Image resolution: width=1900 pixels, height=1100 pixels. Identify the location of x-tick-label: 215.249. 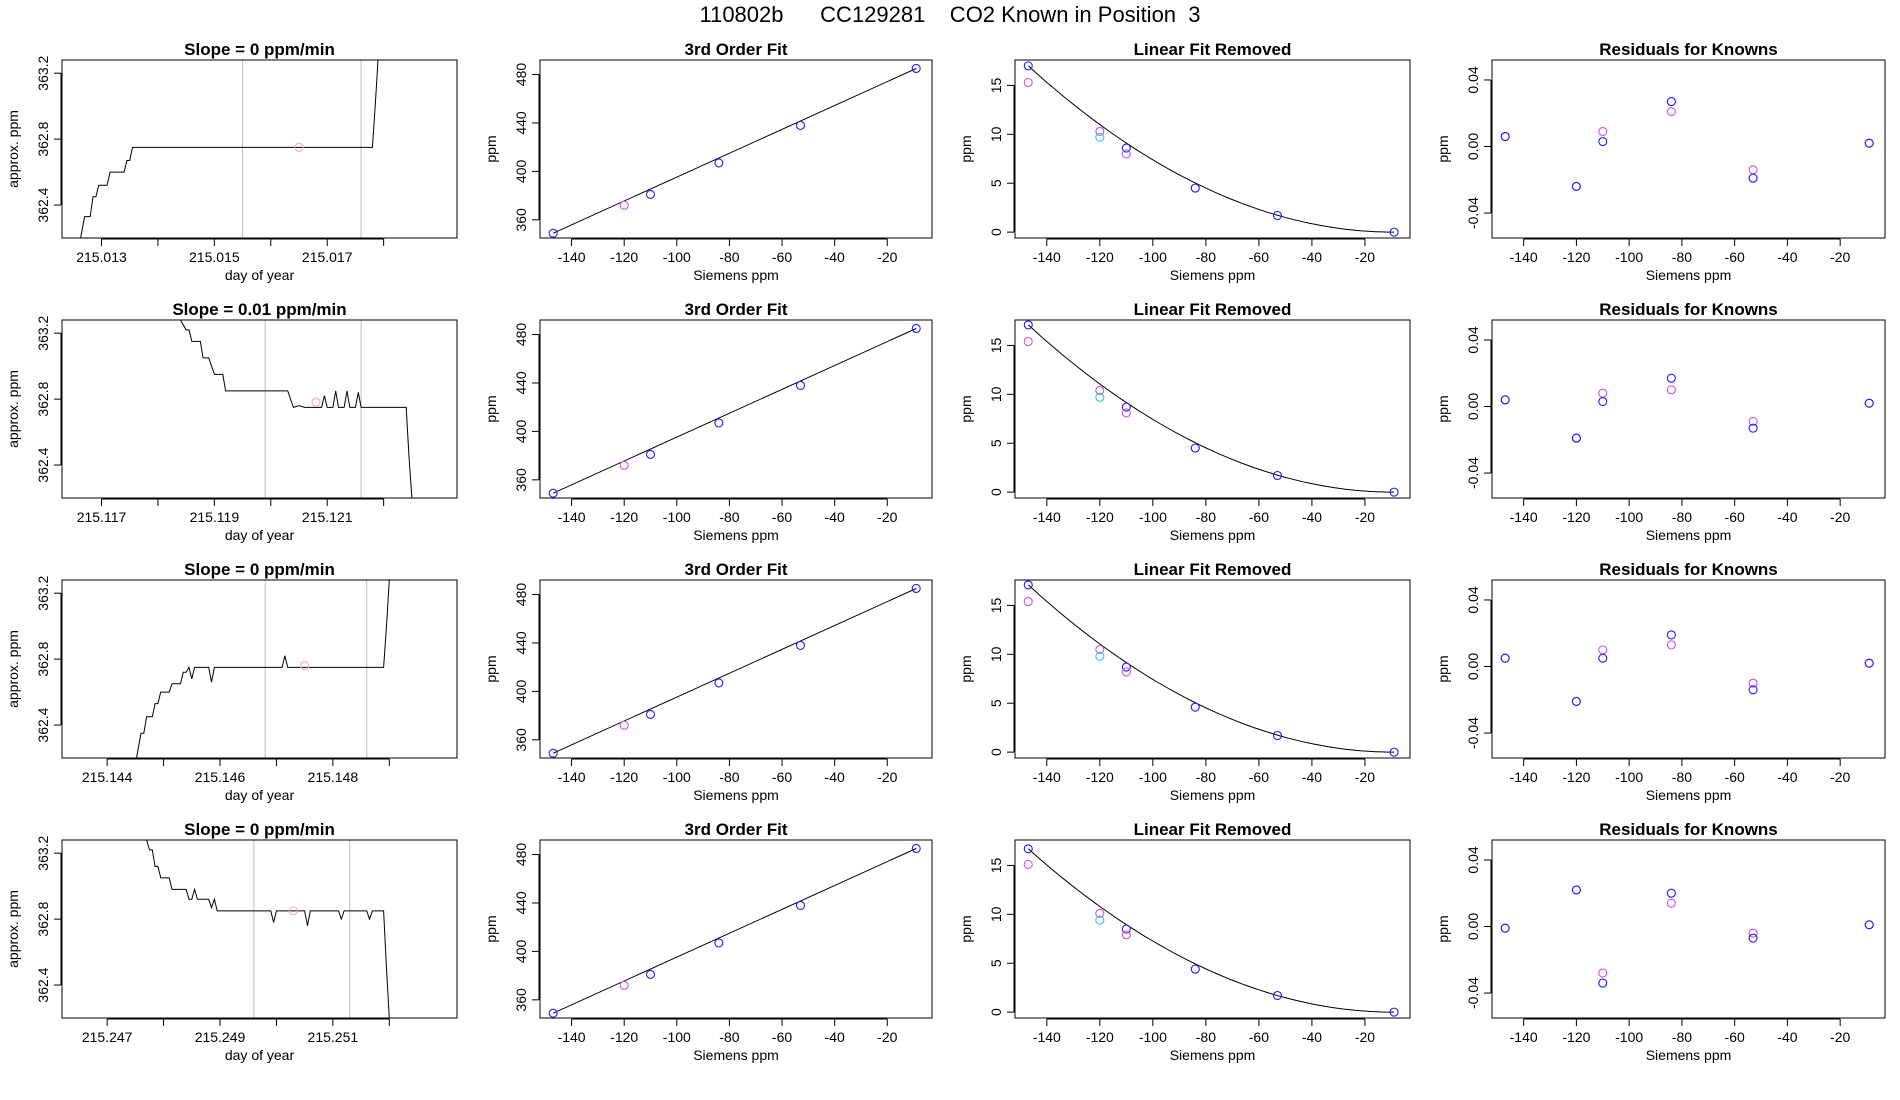
(220, 1037).